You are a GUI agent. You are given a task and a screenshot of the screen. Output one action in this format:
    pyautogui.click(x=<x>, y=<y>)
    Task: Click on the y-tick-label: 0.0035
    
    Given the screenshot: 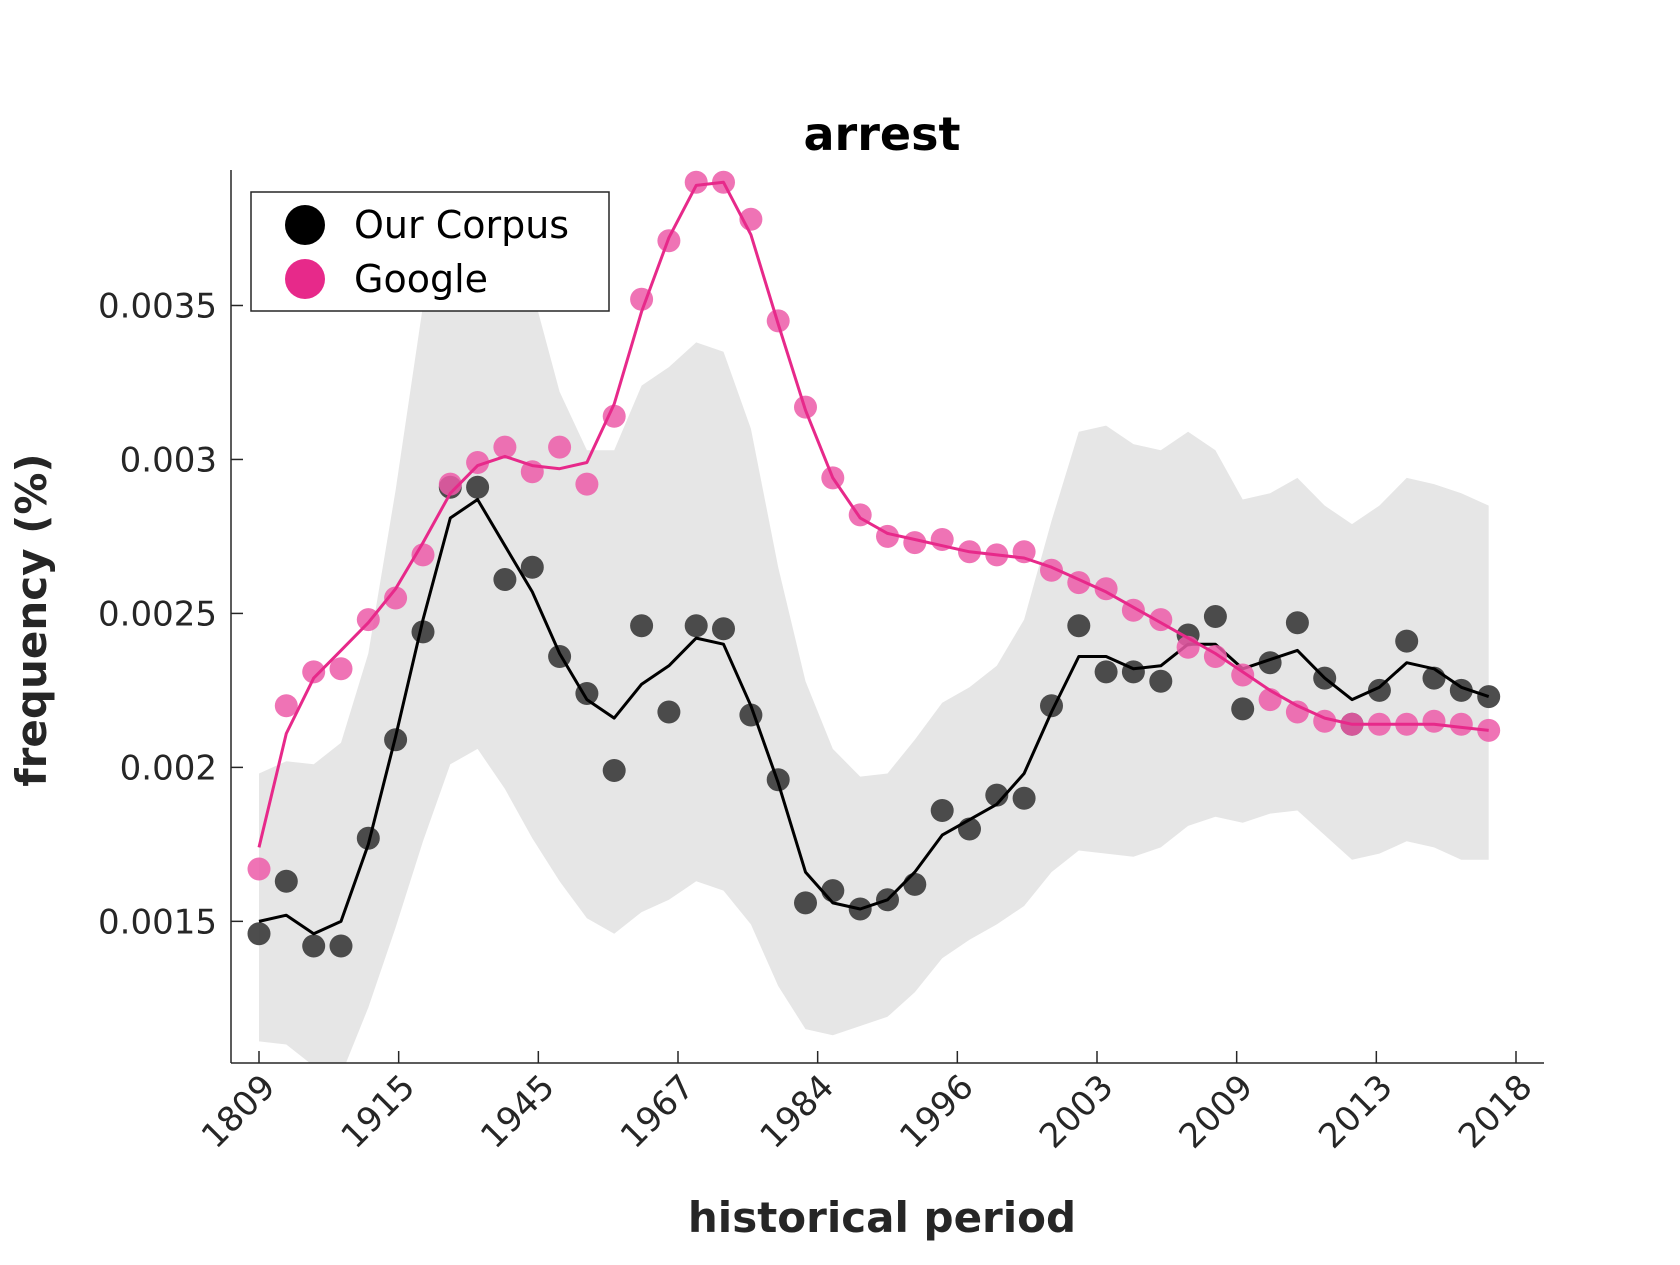 What is the action you would take?
    pyautogui.click(x=157, y=306)
    